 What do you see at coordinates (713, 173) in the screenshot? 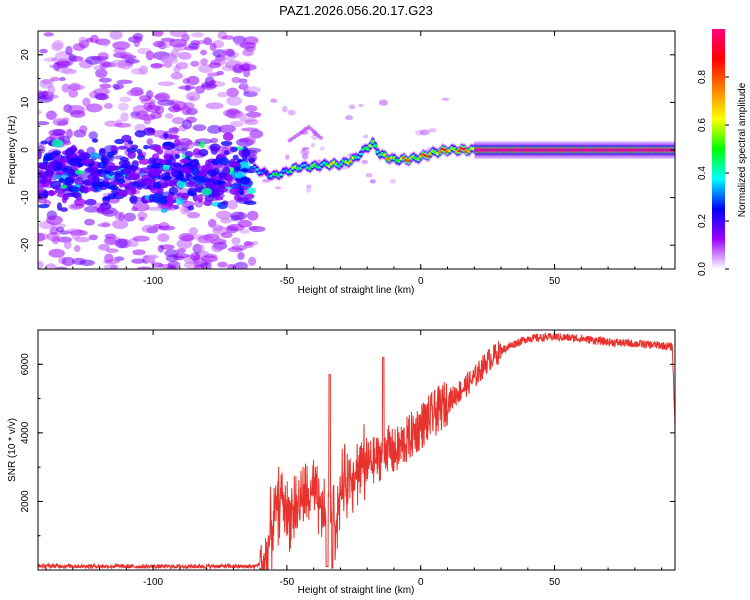
I see `colorbar-ticks: 0.0 0.2 0.4 0.6 0.8` at bounding box center [713, 173].